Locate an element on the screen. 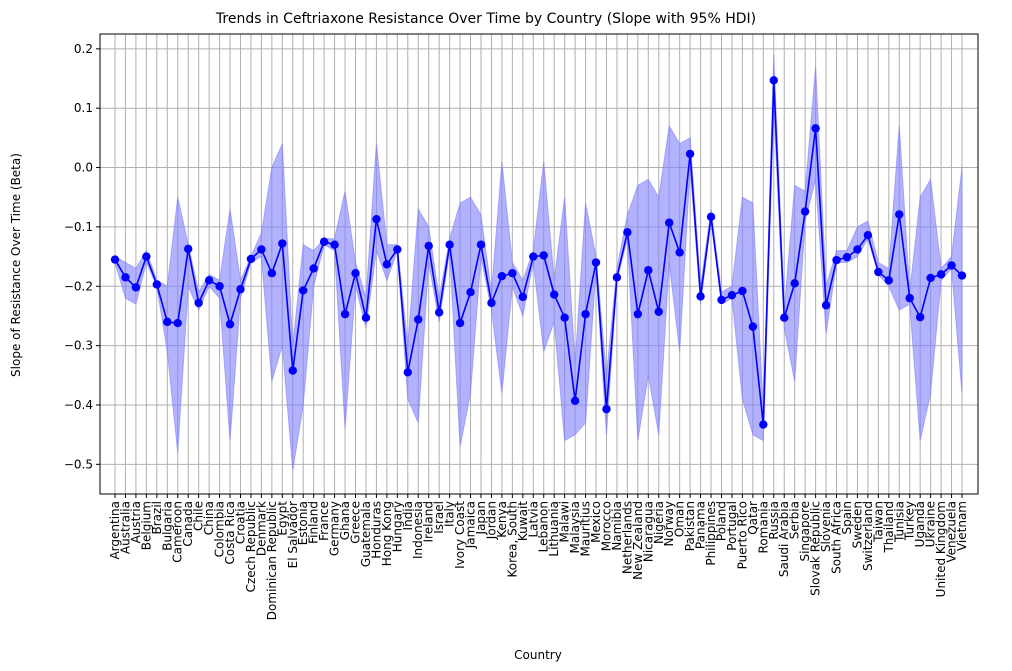 The image size is (1012, 671). x-tick-label: Serbia is located at coordinates (795, 520).